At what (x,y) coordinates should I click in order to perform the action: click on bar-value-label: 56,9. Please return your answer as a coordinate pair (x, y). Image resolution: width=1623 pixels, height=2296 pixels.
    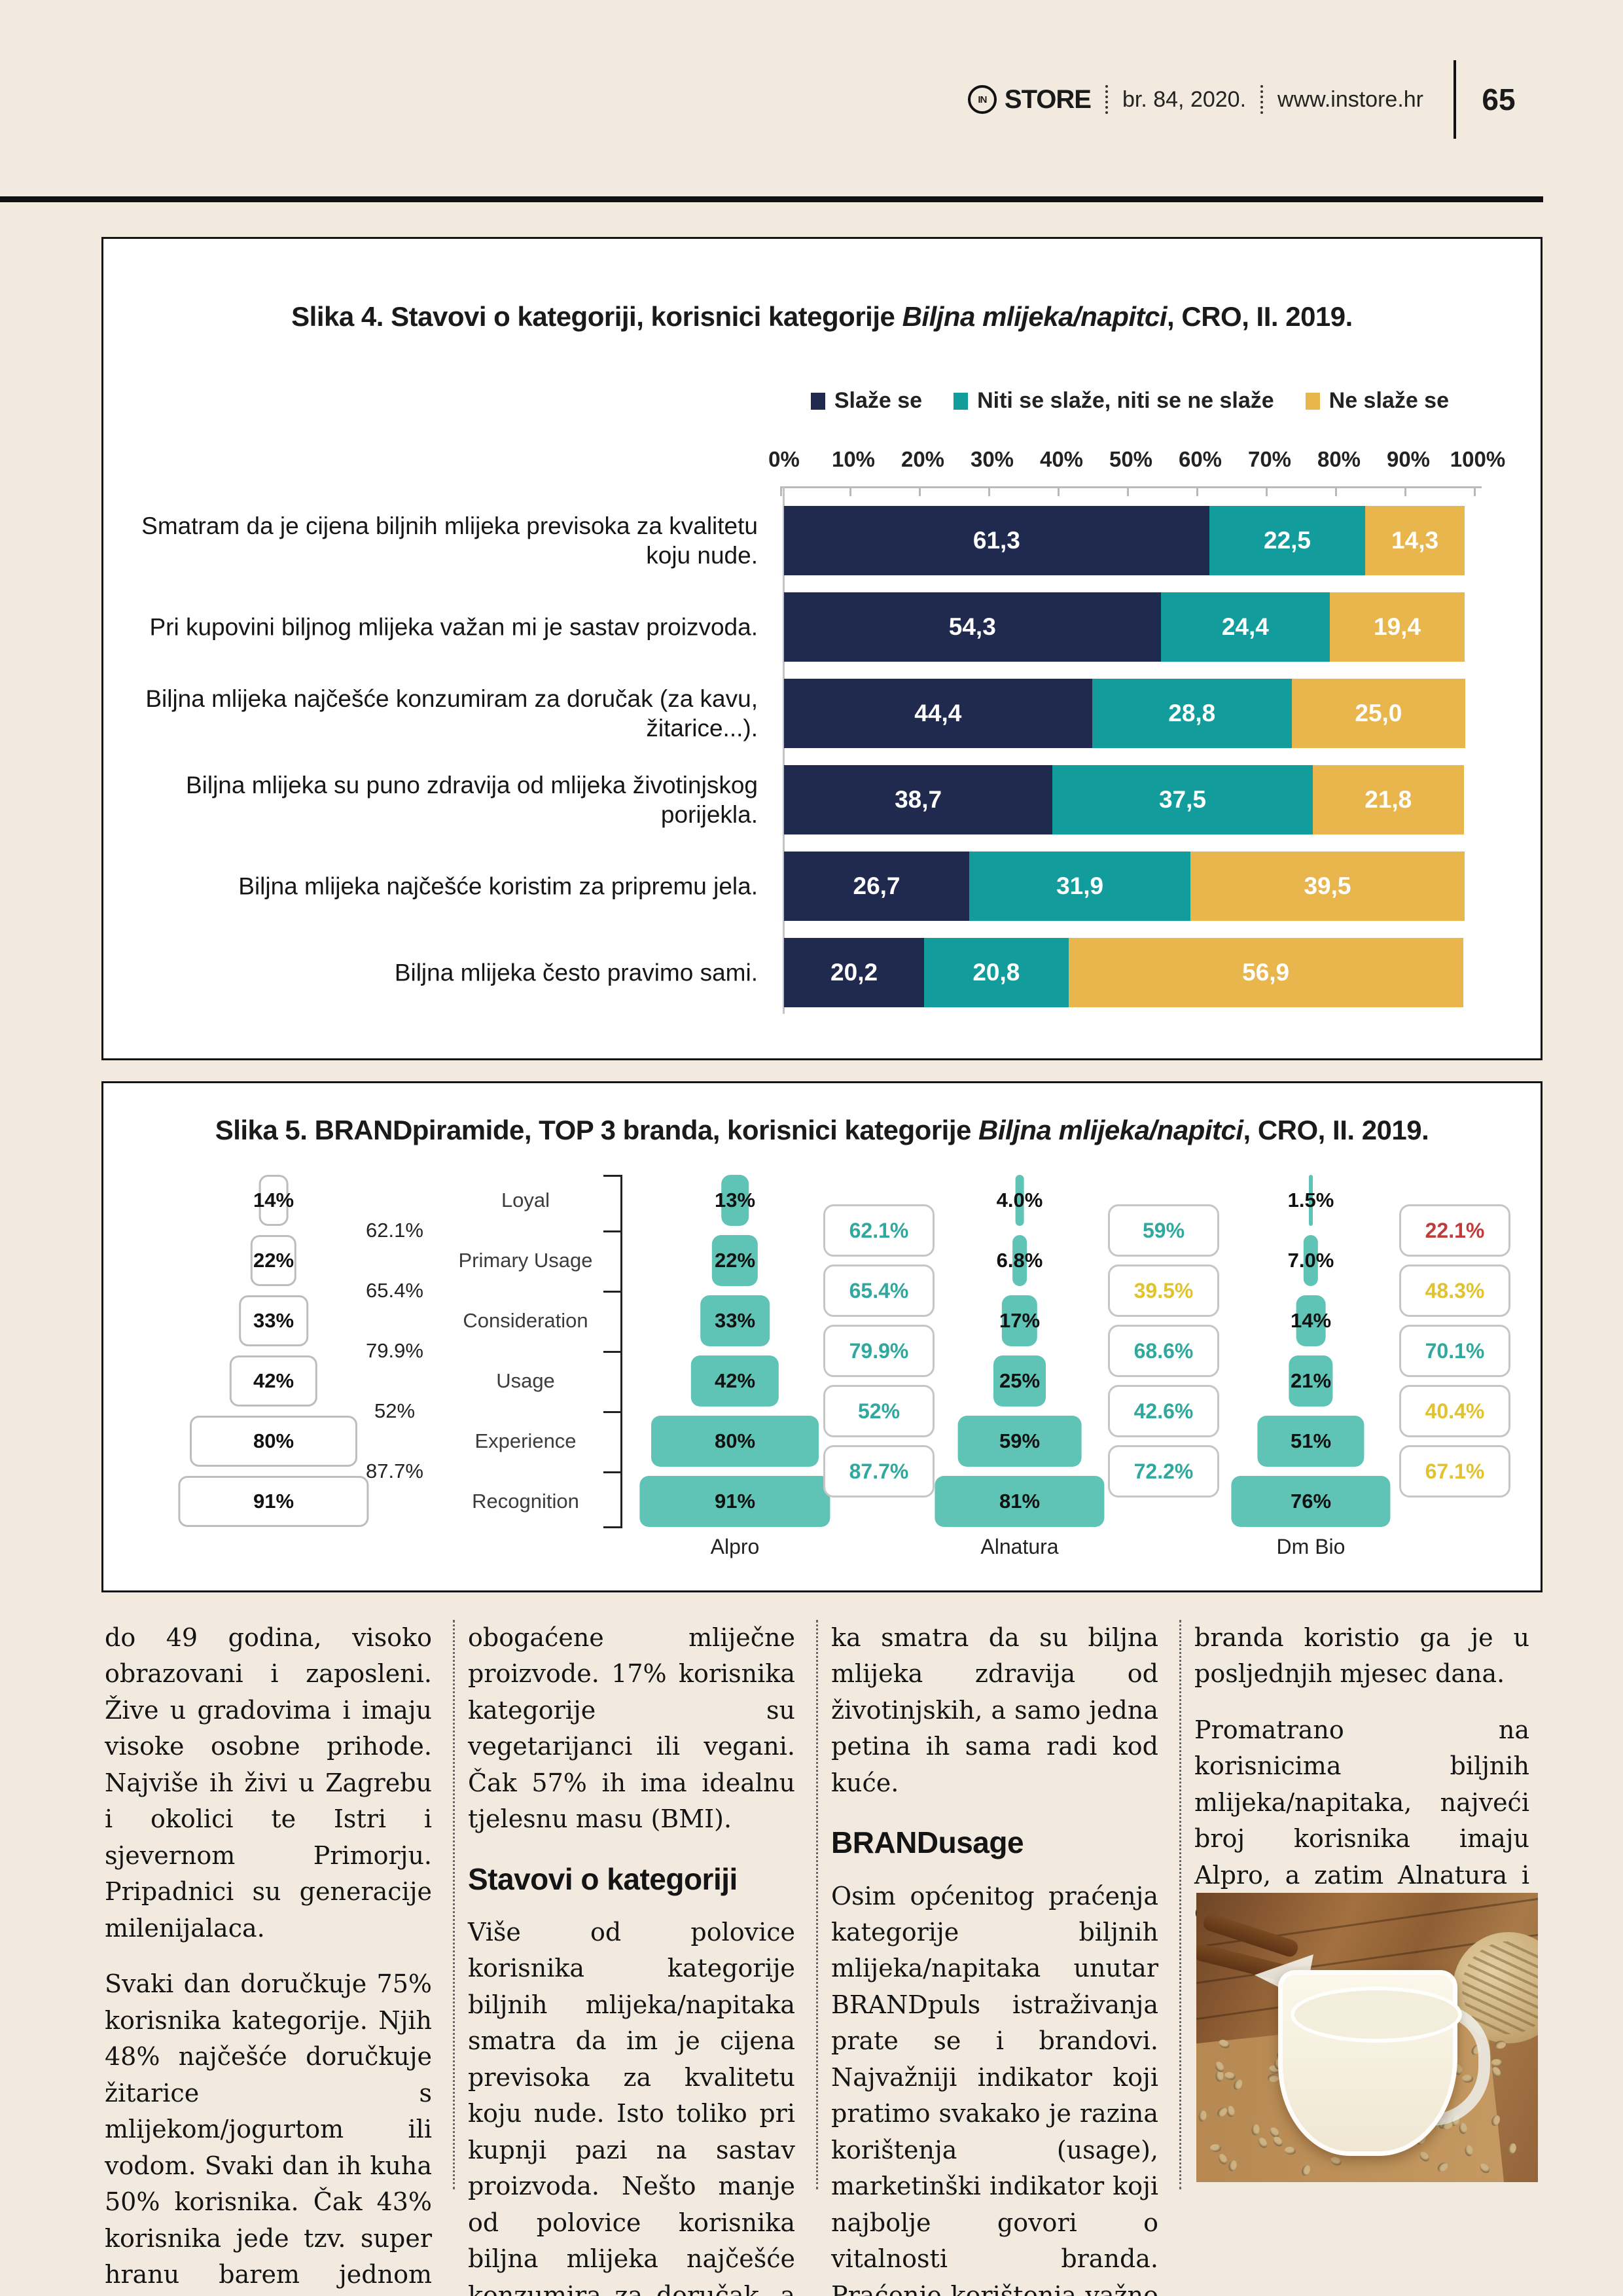
    Looking at the image, I should click on (1266, 972).